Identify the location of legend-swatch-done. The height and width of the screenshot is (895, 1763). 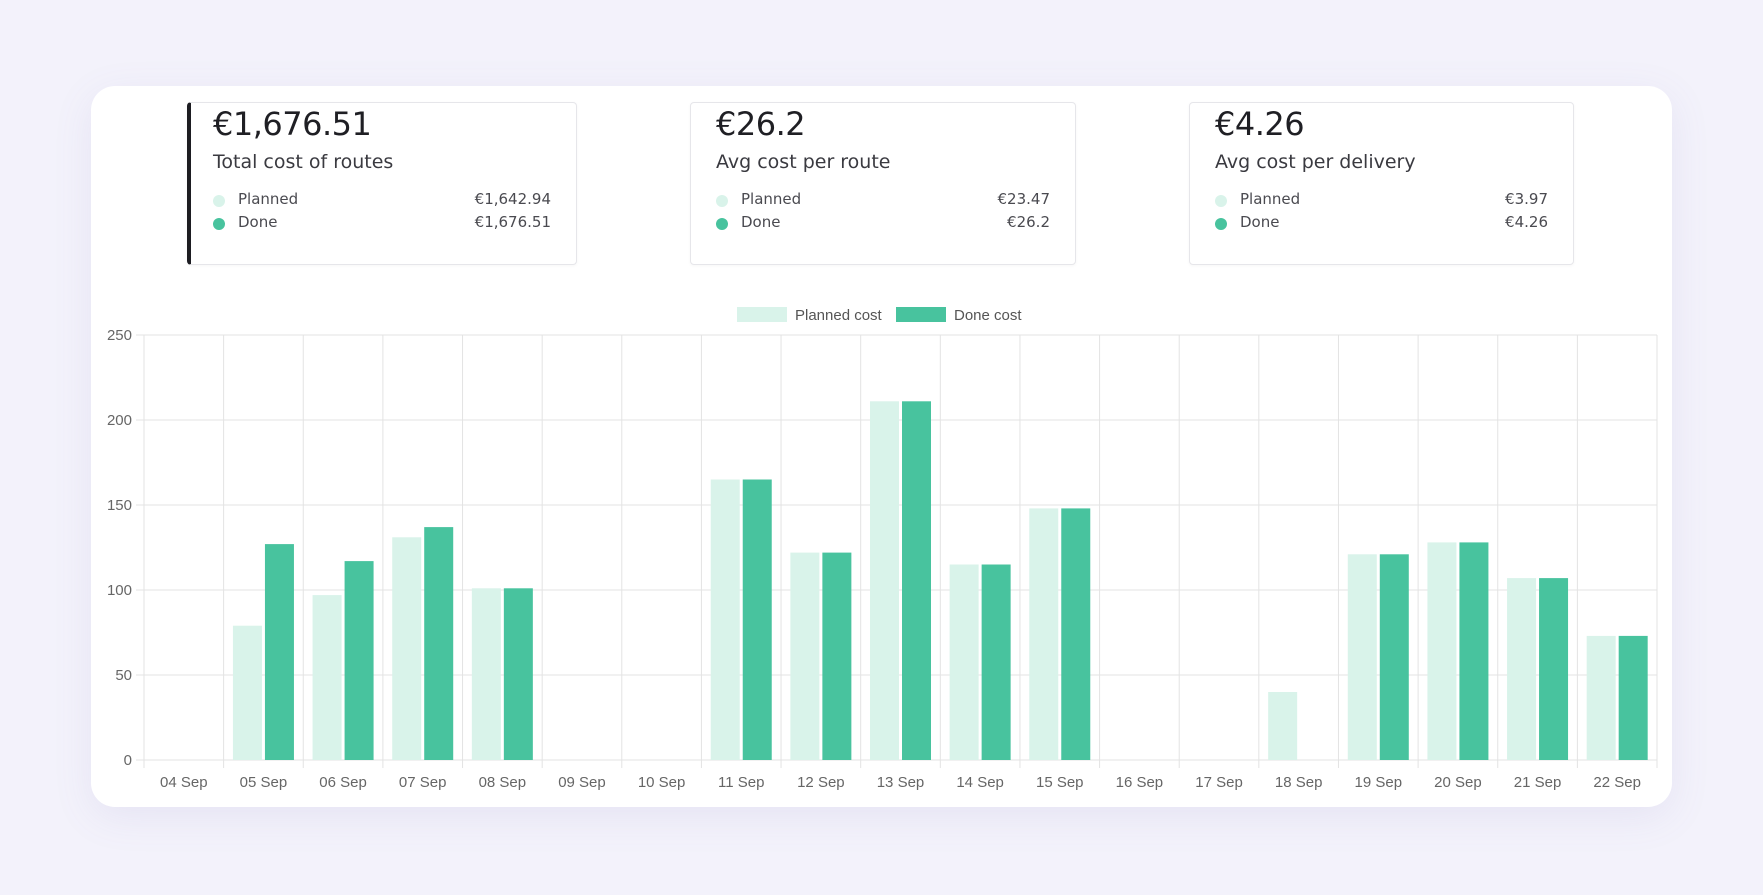
(921, 314).